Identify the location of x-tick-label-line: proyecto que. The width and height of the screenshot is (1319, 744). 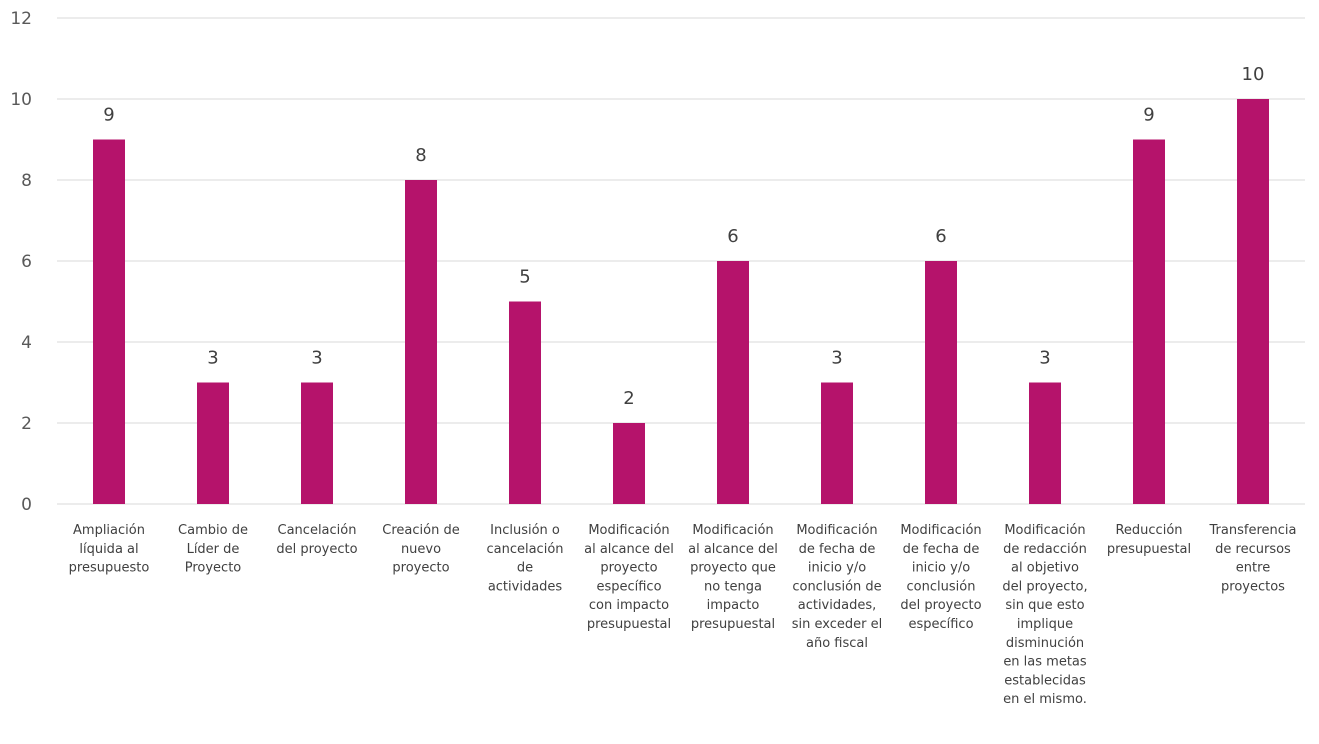
(733, 568).